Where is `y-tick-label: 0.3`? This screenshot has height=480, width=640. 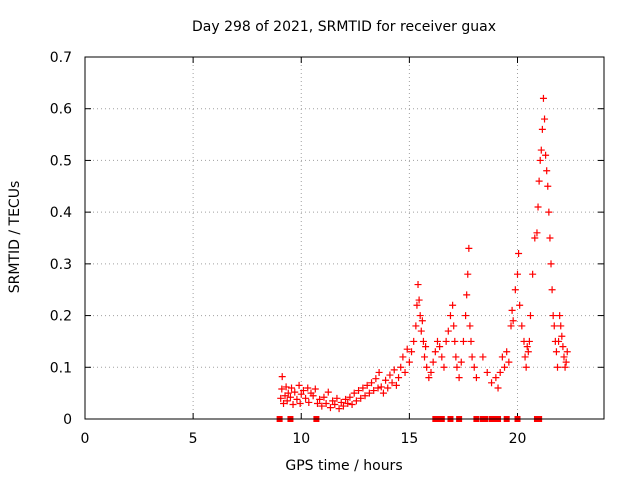
y-tick-label: 0.3 is located at coordinates (61, 265).